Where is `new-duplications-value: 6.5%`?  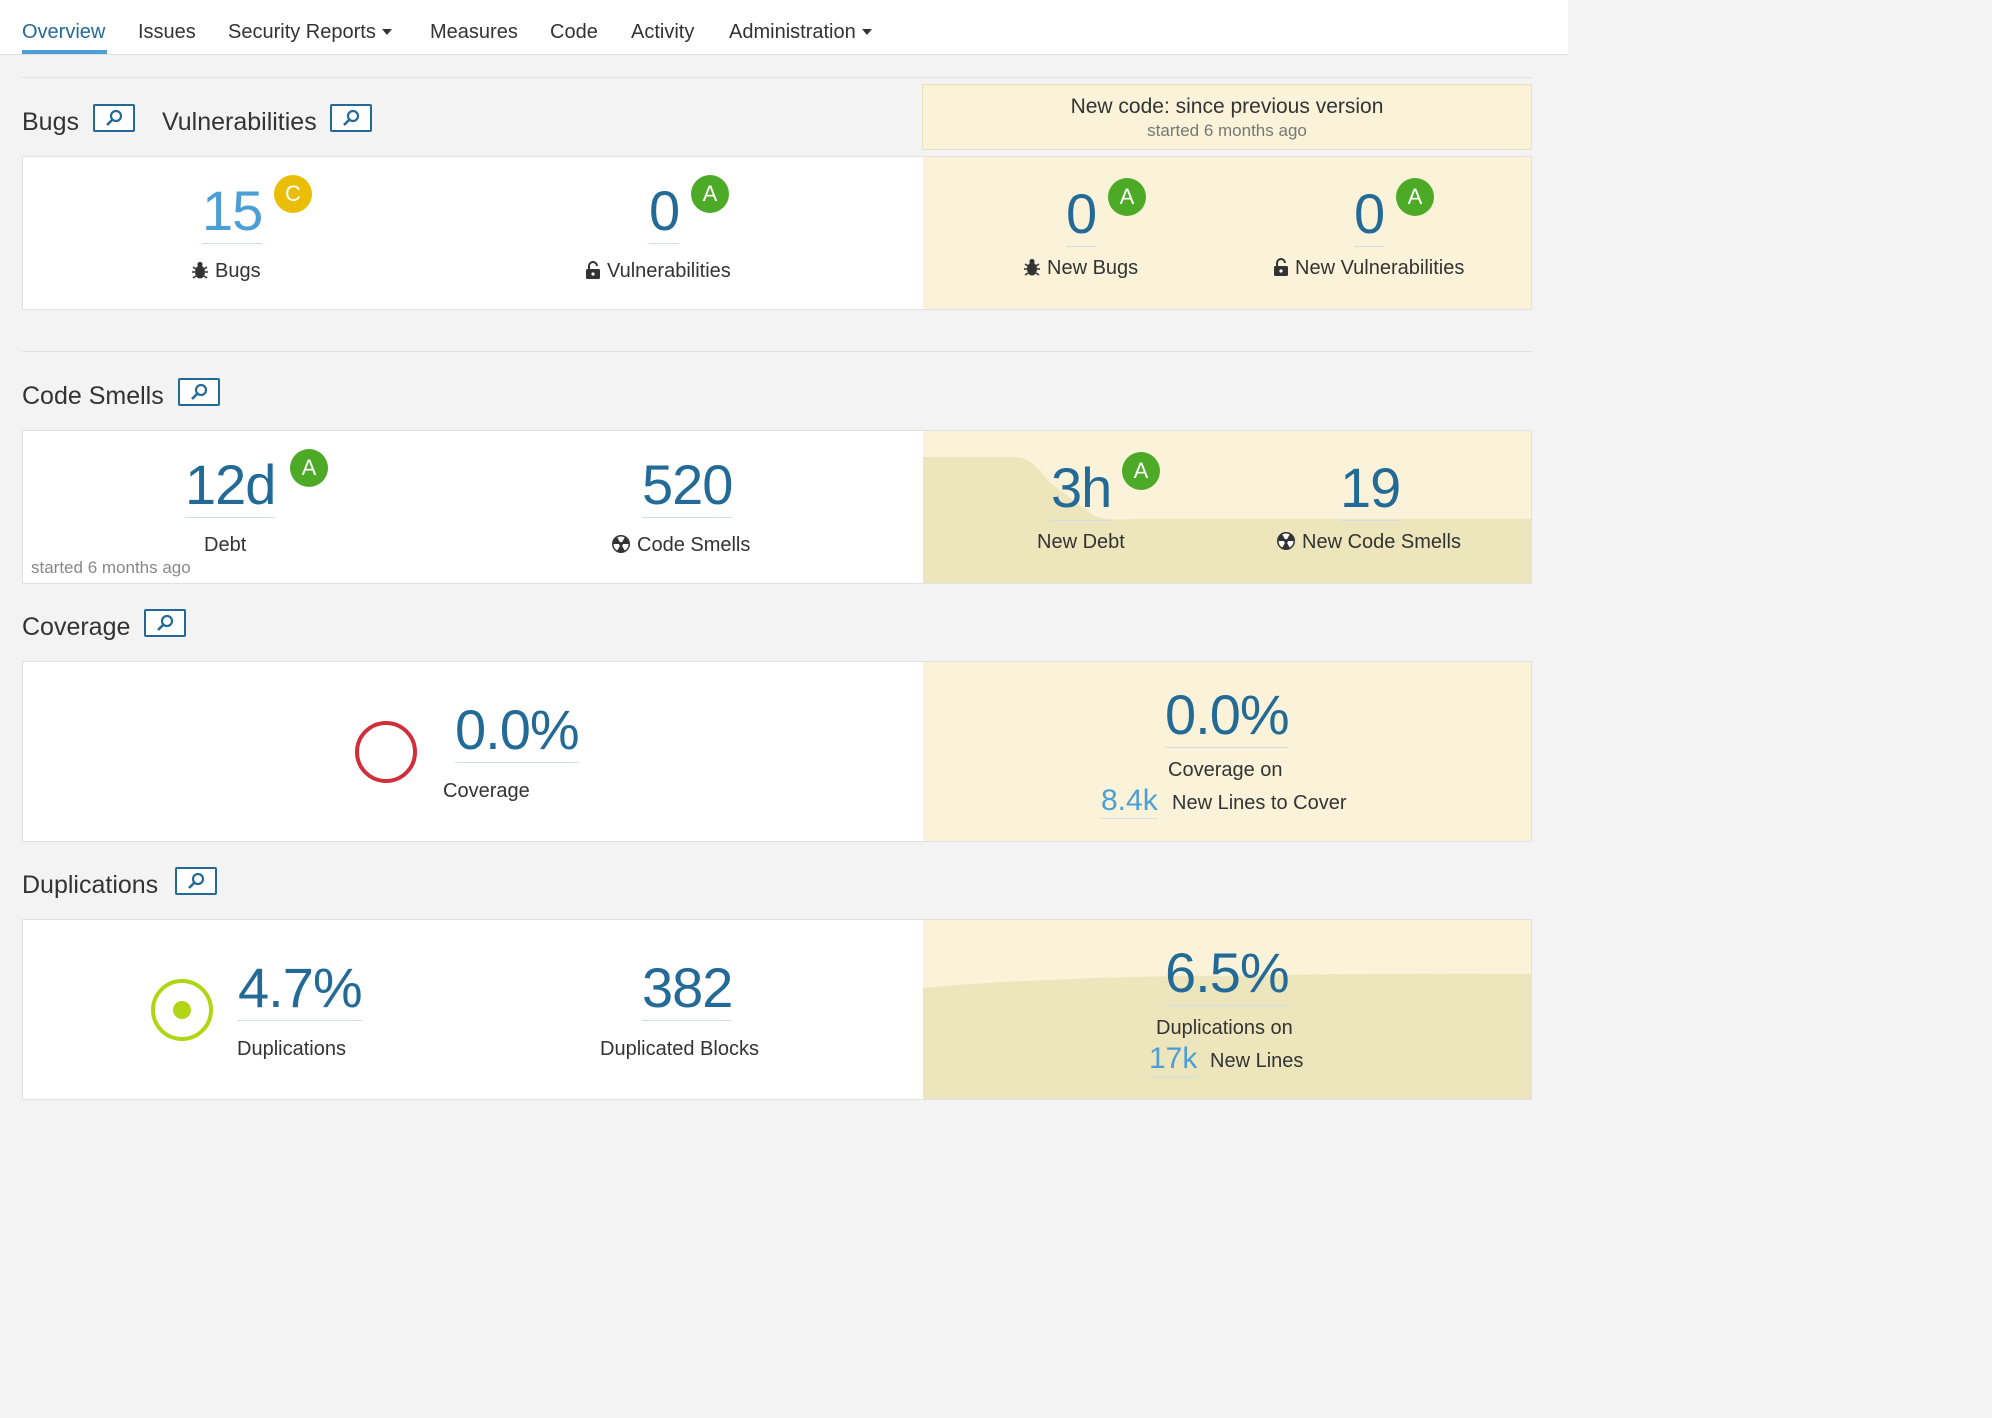
new-duplications-value: 6.5% is located at coordinates (1227, 973).